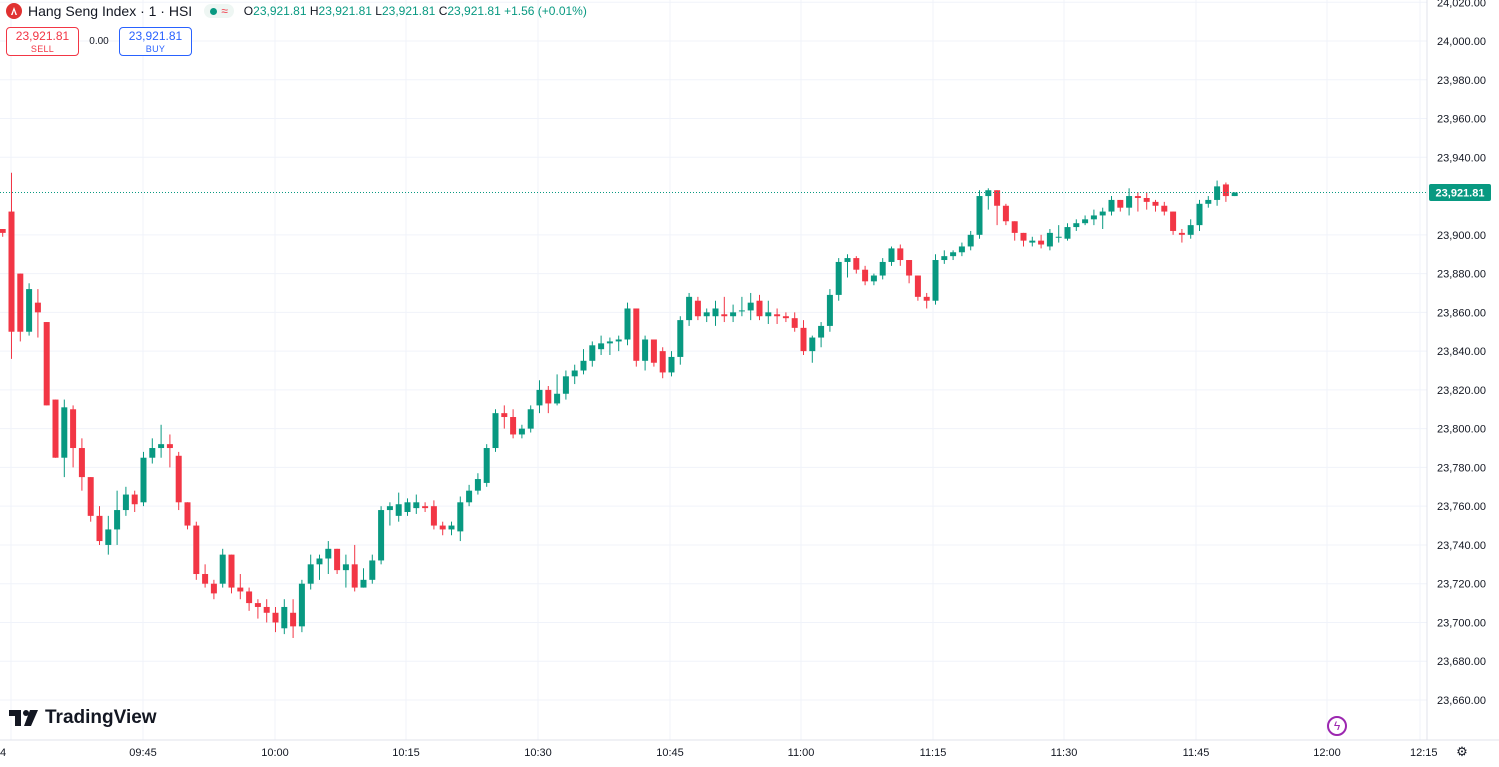  Describe the element at coordinates (1461, 236) in the screenshot. I see `price-tick-label: 23,900.00` at that location.